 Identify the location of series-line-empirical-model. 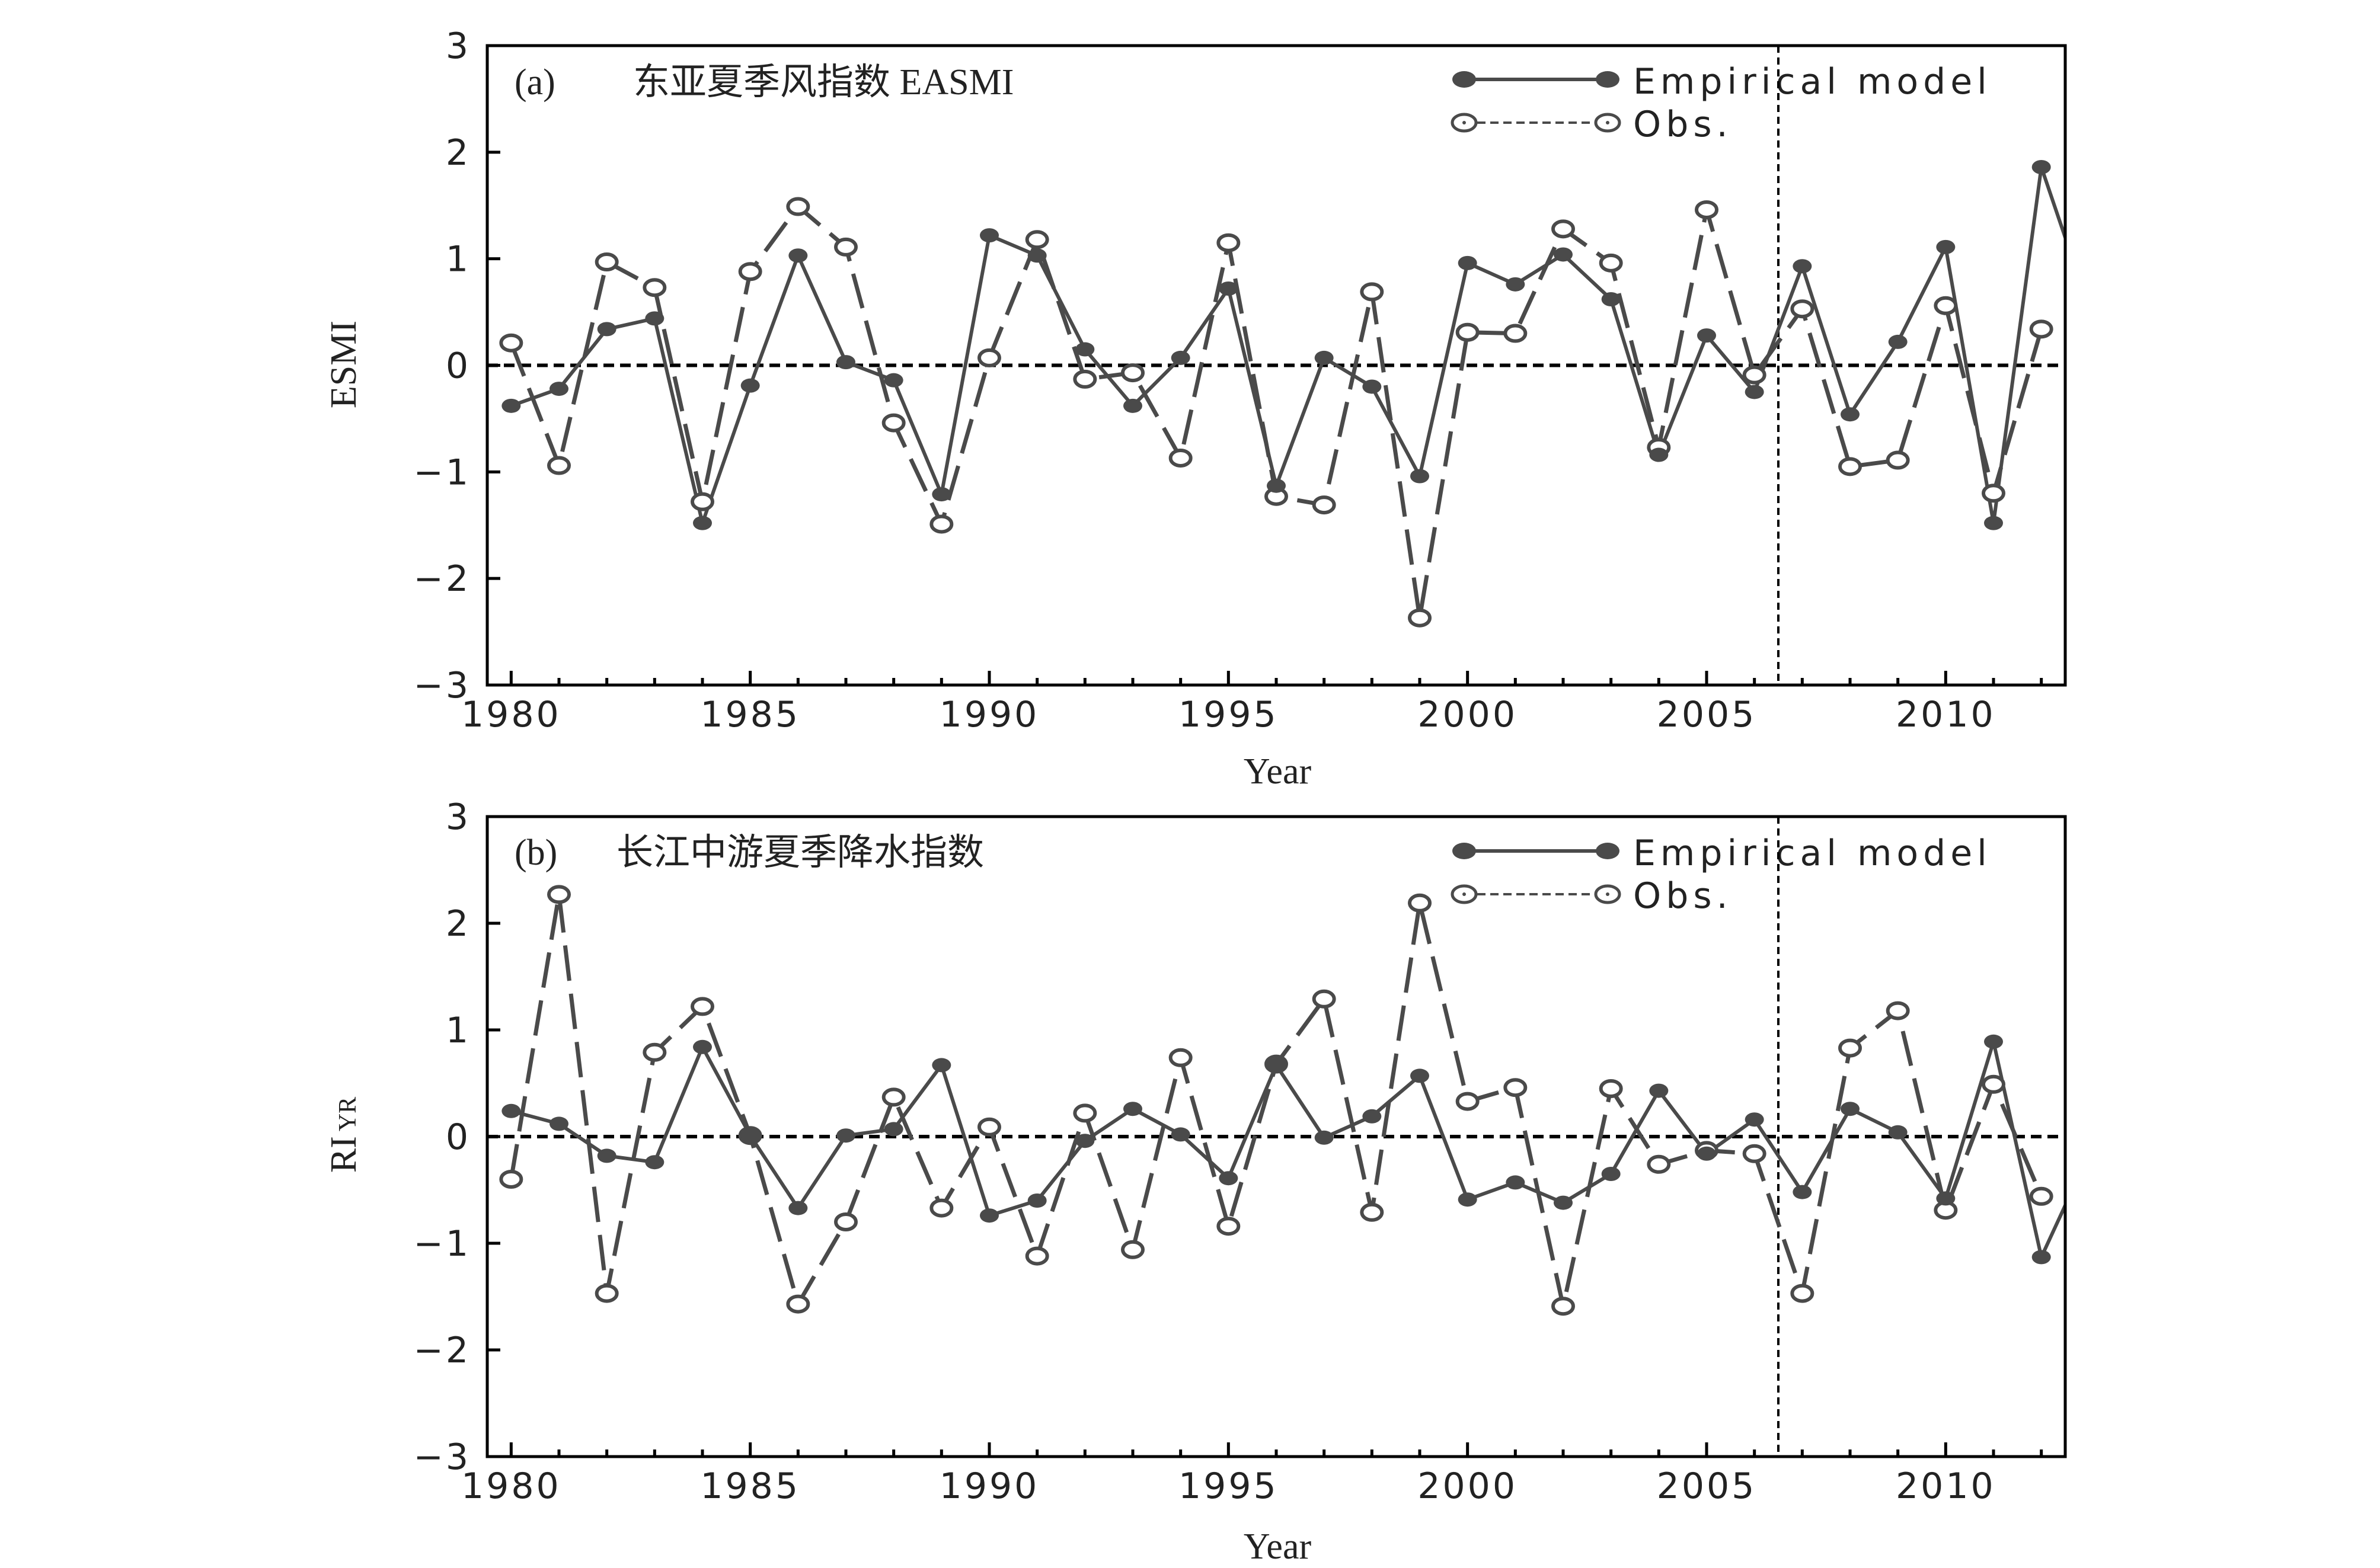
(1287, 1149).